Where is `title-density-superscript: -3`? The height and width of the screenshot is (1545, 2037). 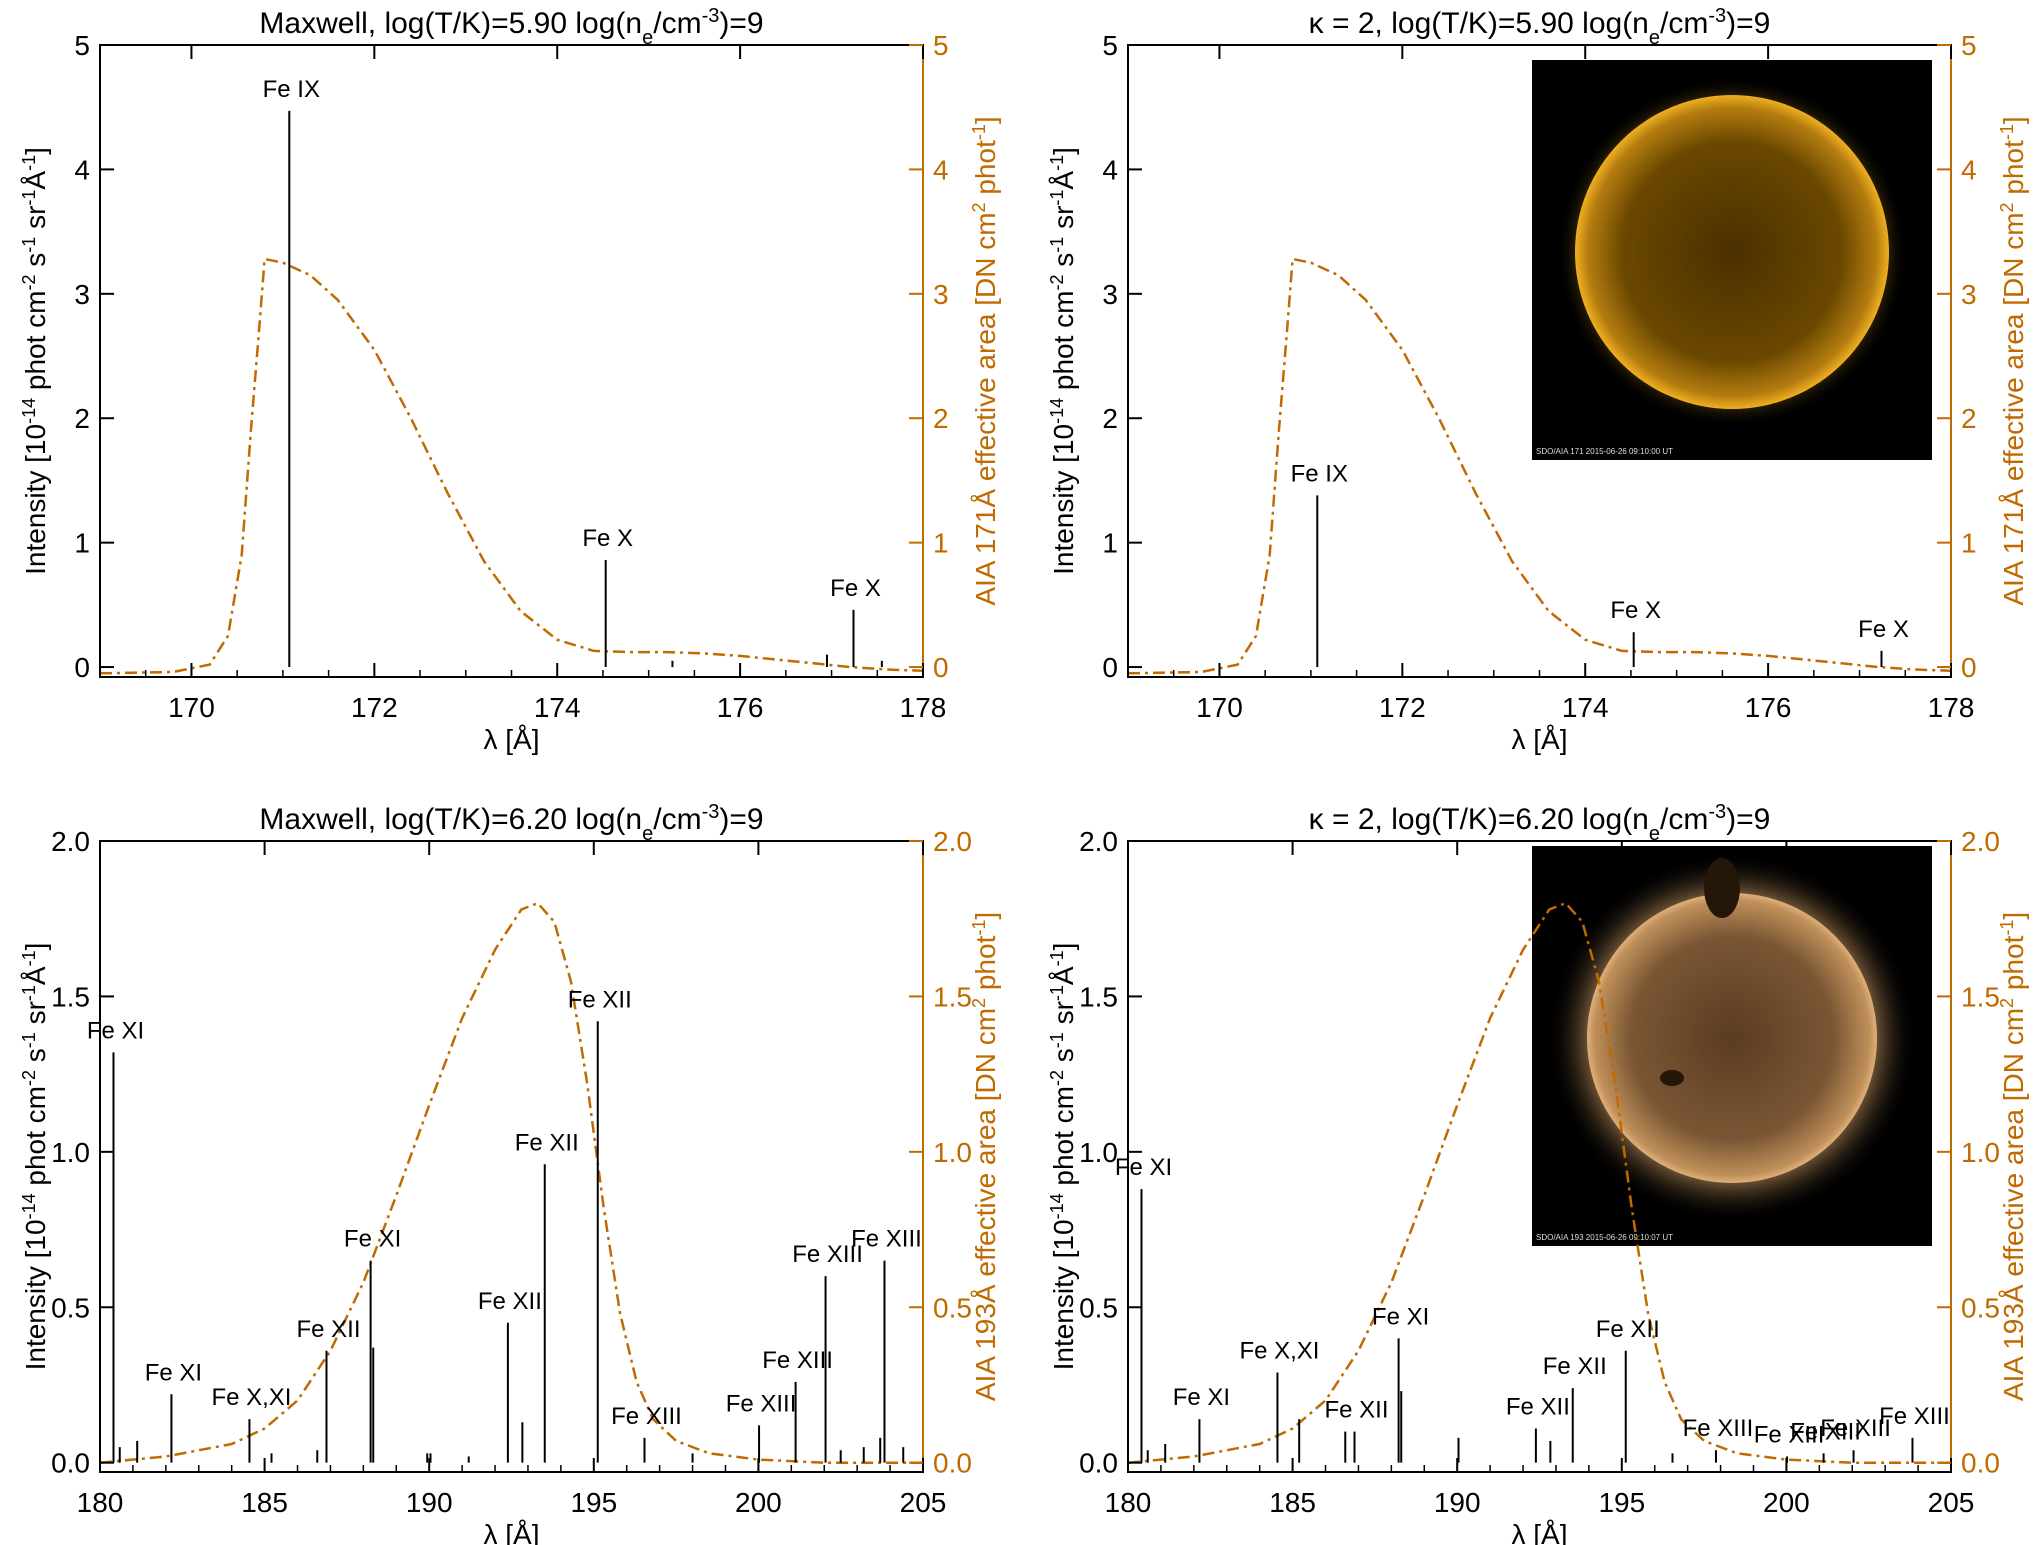
title-density-superscript: -3 is located at coordinates (1717, 16).